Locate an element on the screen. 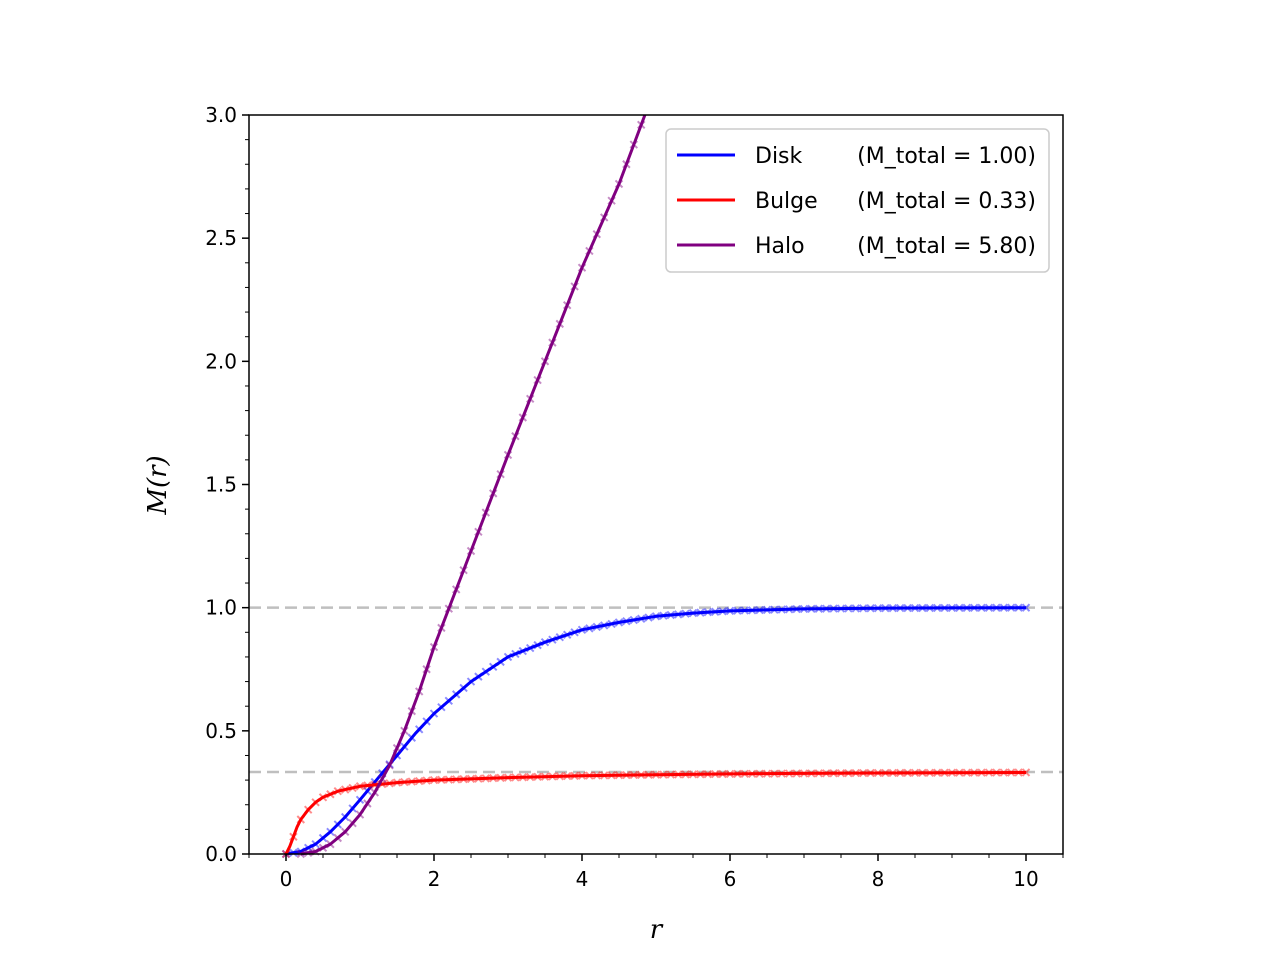  y-axis-title: M(r) is located at coordinates (158, 485).